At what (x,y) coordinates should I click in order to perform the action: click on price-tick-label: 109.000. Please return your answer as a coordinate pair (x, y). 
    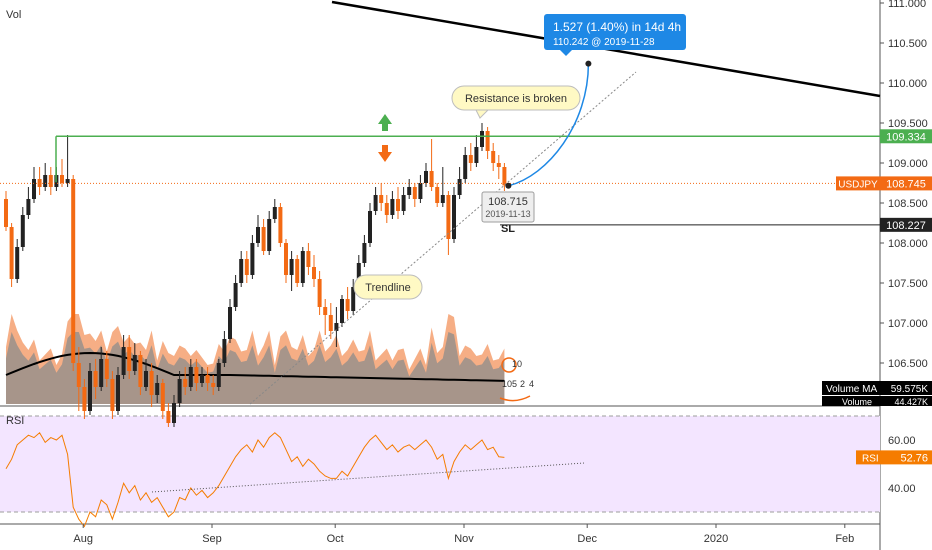
    Looking at the image, I should click on (908, 164).